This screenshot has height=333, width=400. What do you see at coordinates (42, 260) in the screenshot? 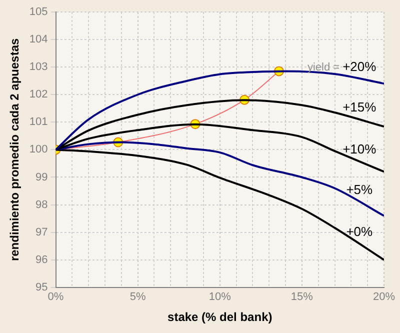
I see `y-tick-label: 96` at bounding box center [42, 260].